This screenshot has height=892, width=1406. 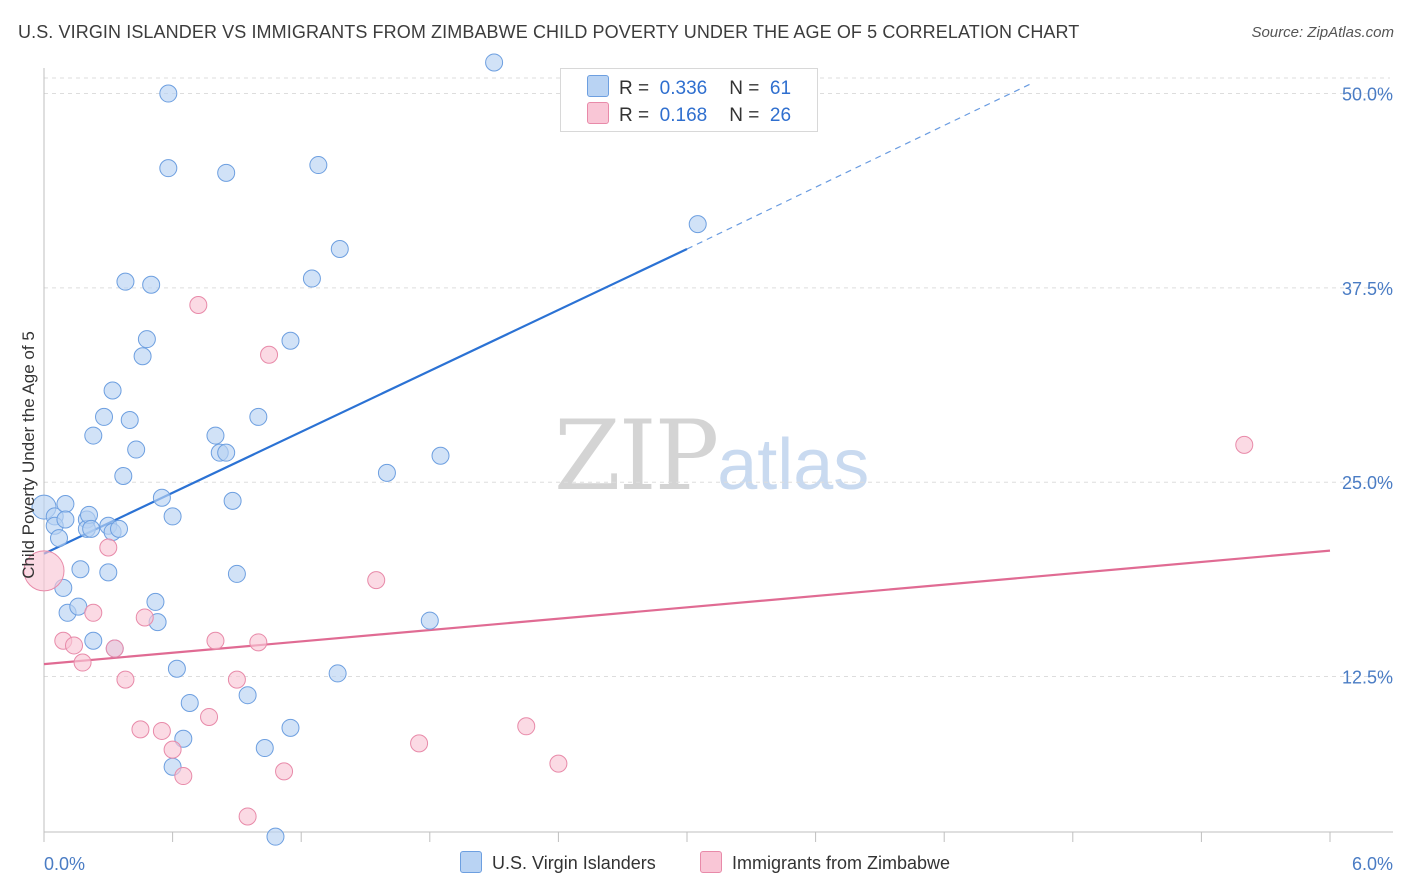 What do you see at coordinates (1367, 678) in the screenshot?
I see `y-tick-label: 12.5%` at bounding box center [1367, 678].